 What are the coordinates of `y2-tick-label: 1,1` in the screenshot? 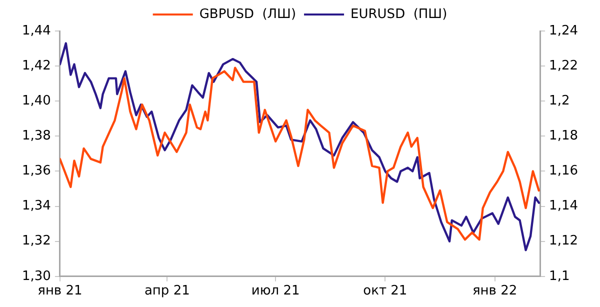 It's located at (559, 276).